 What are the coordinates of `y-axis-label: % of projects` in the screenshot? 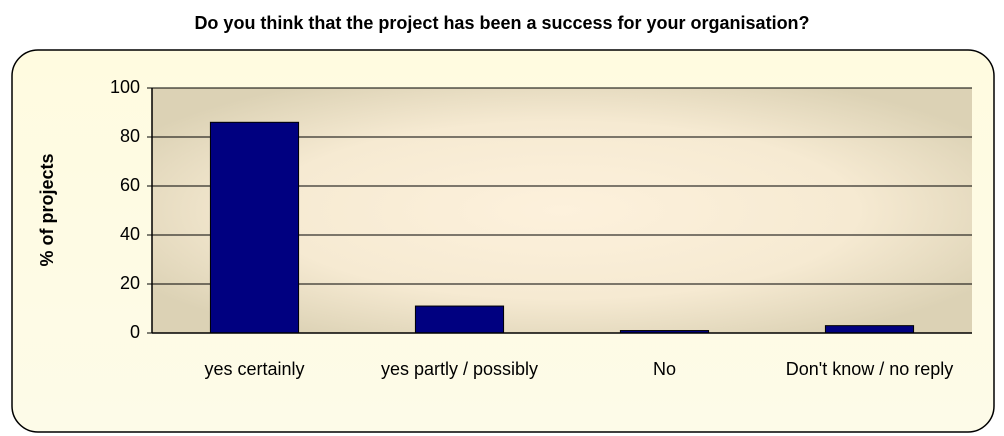 It's located at (47, 209).